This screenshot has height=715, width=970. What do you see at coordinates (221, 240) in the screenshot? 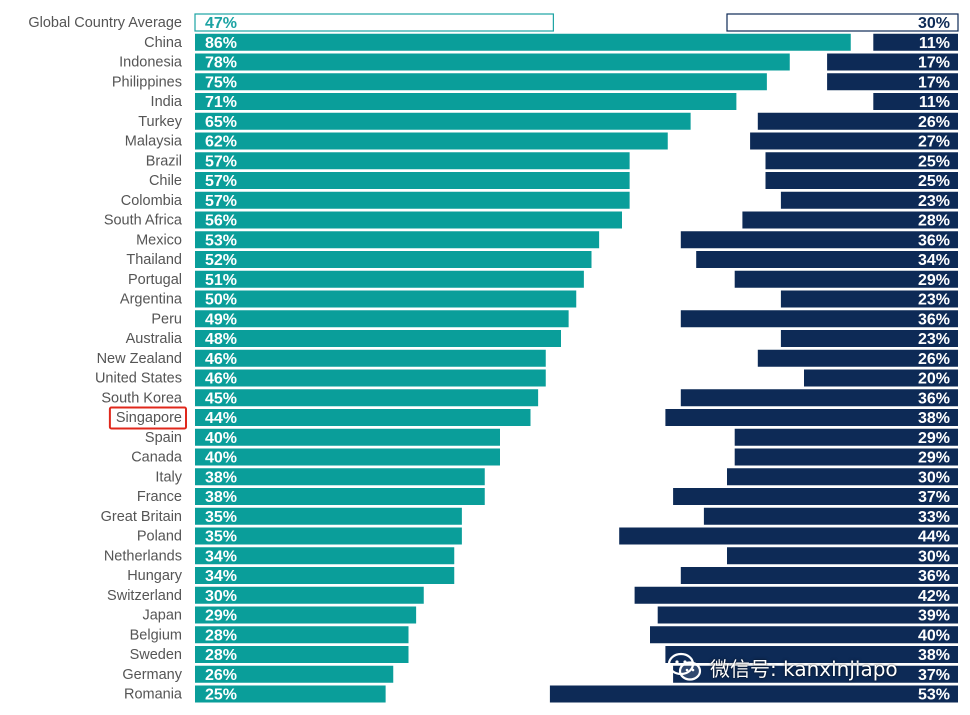
I see `left-value-label: 53%` at bounding box center [221, 240].